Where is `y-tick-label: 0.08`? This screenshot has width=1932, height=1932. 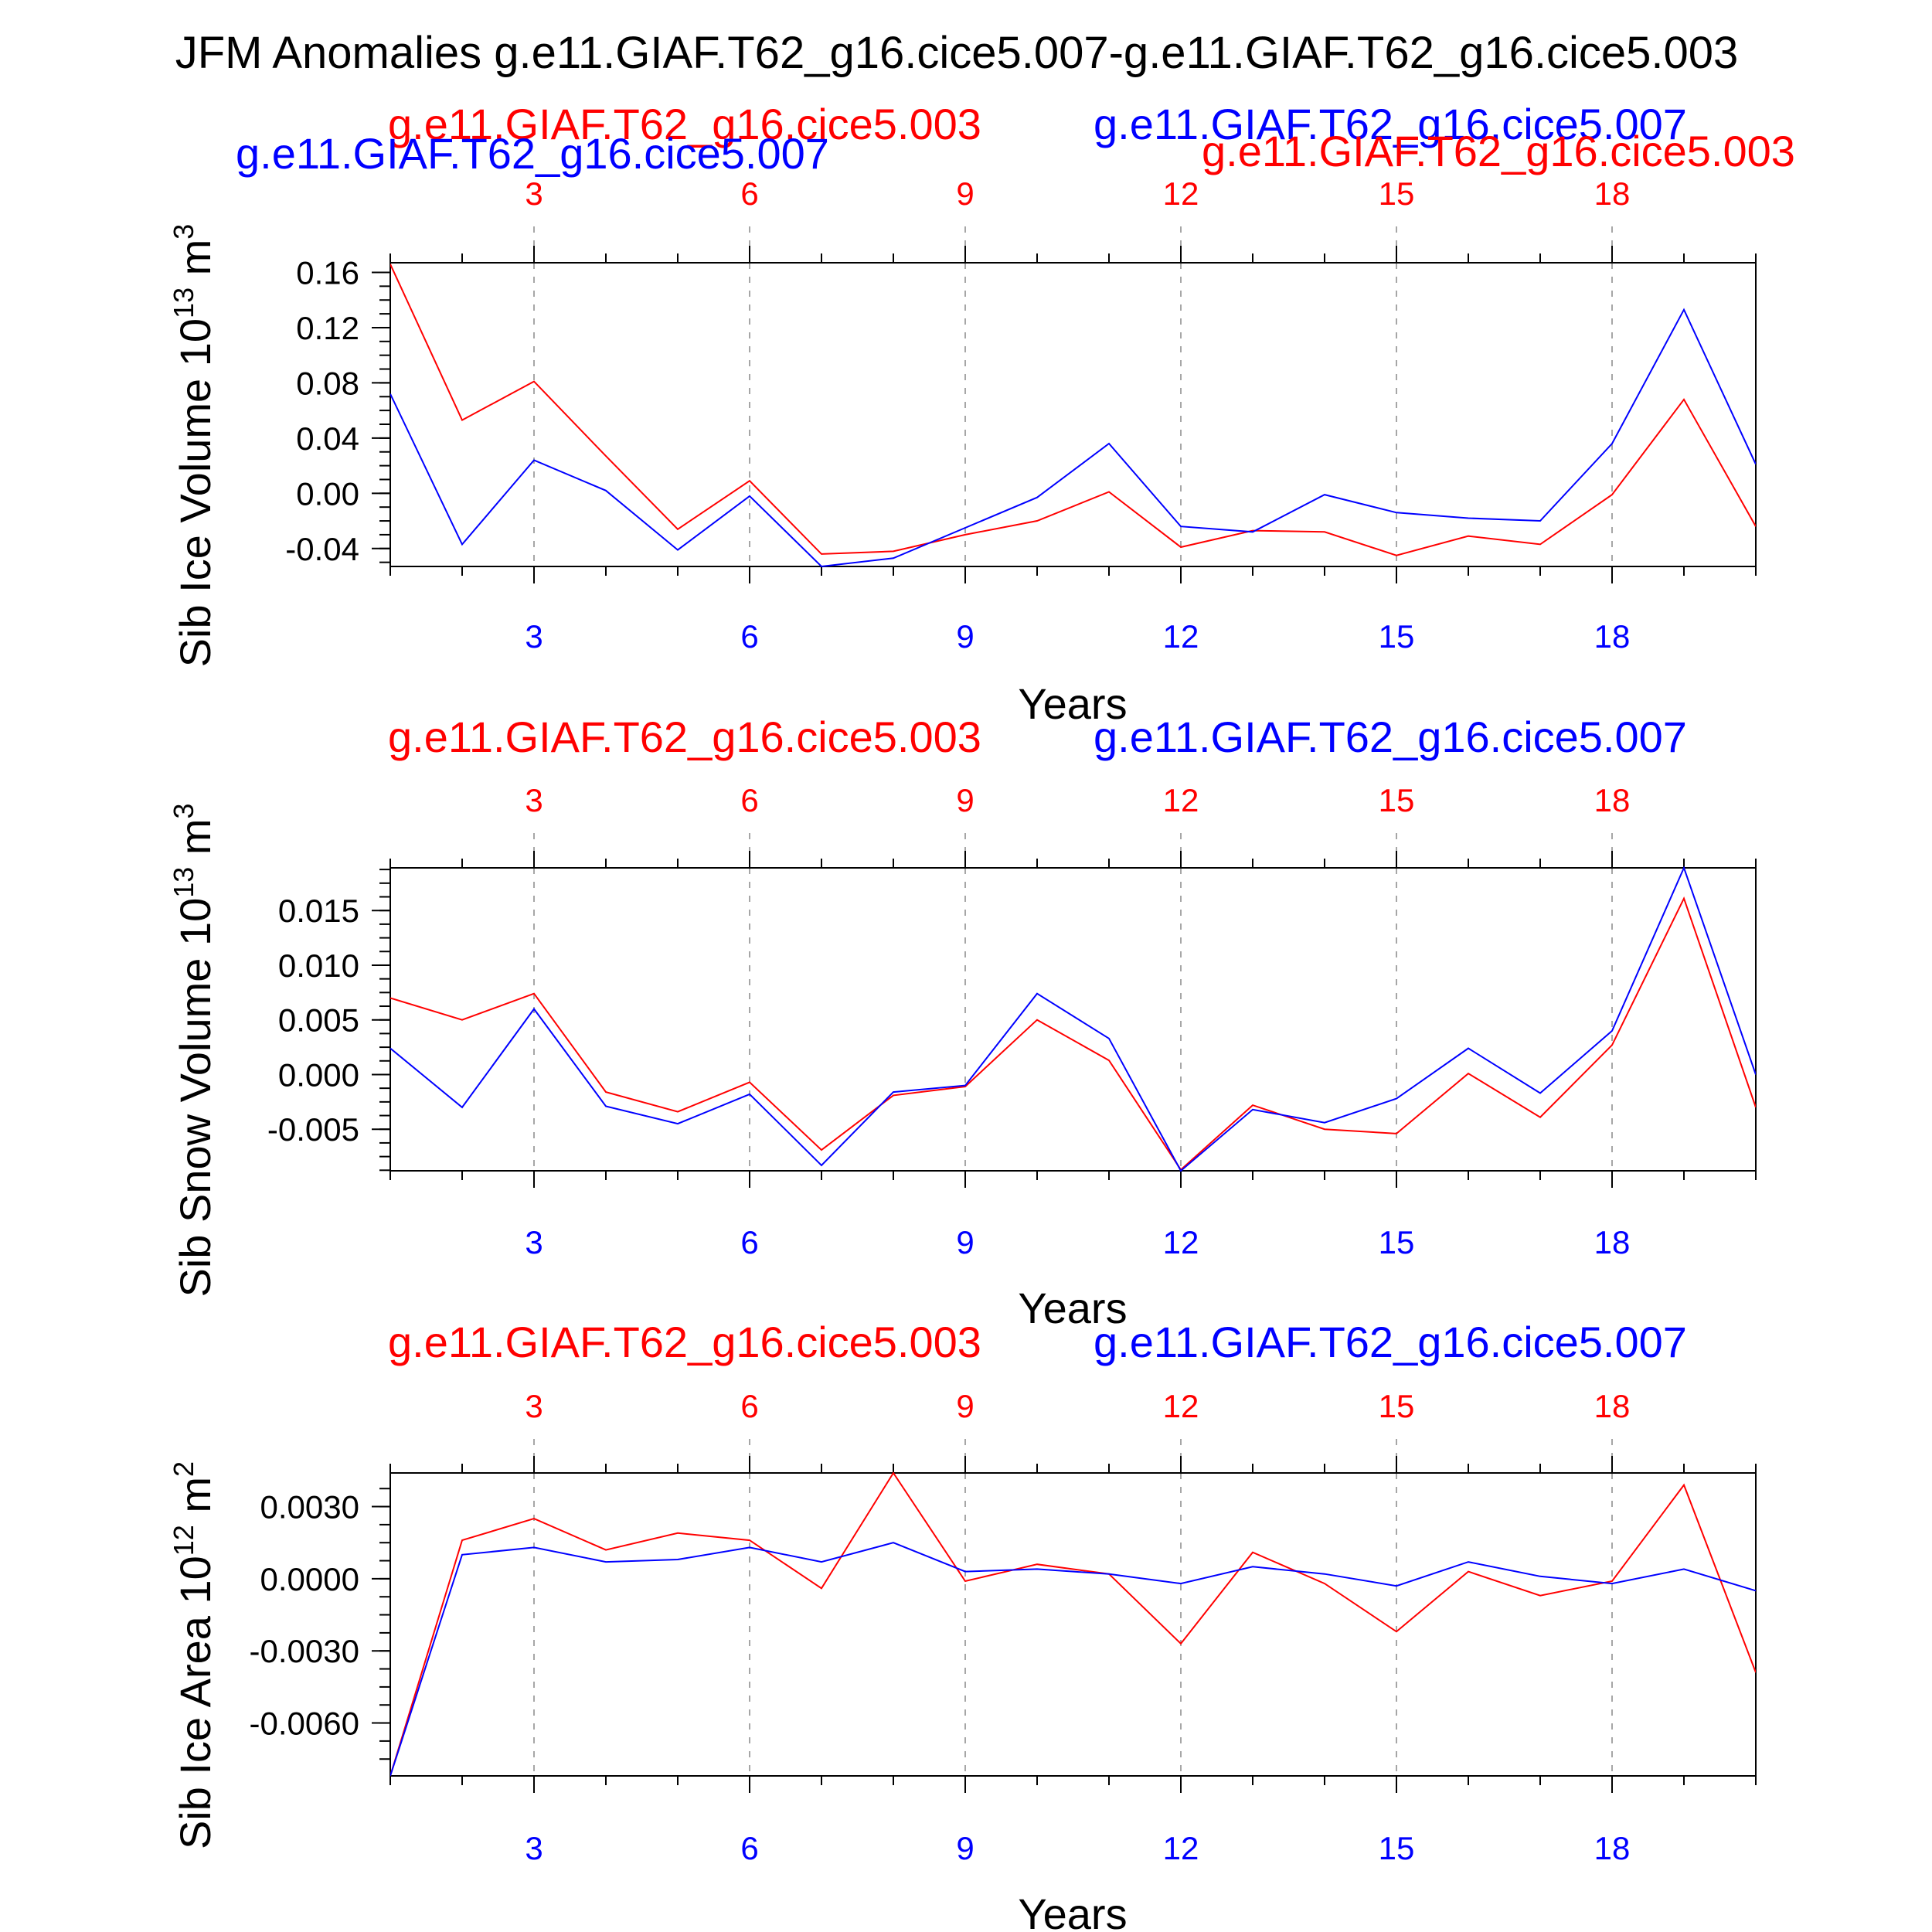
y-tick-label: 0.08 is located at coordinates (328, 383).